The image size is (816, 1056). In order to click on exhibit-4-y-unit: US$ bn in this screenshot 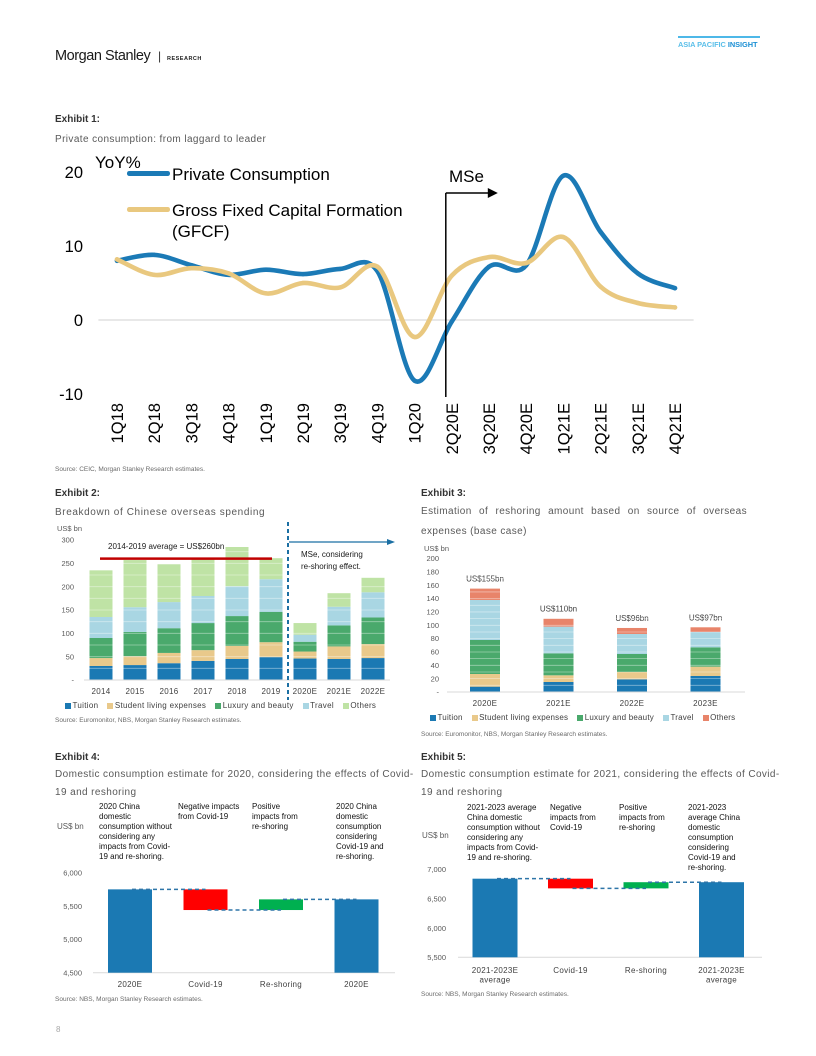, I will do `click(70, 826)`.